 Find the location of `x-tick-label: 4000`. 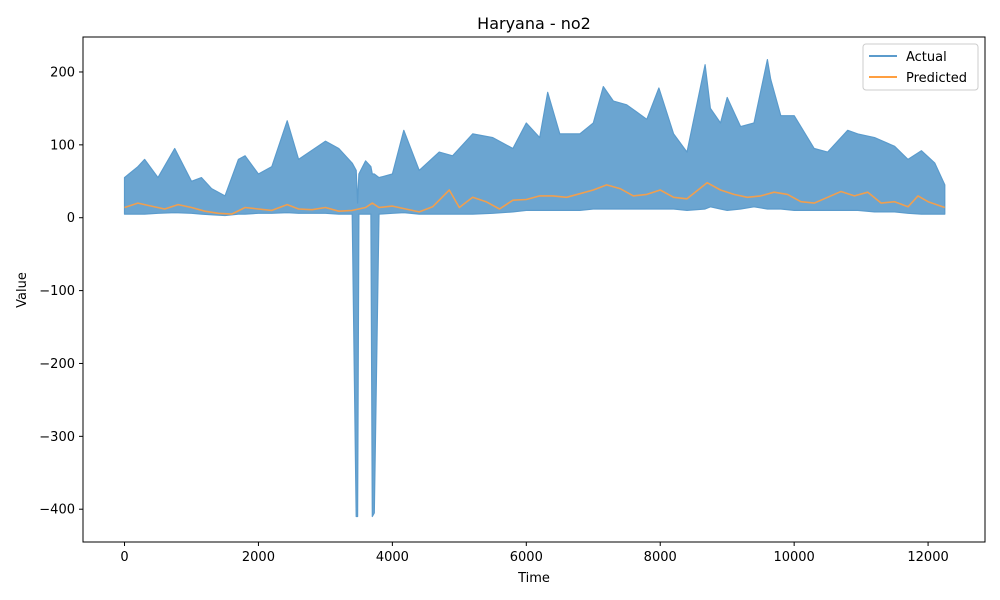

x-tick-label: 4000 is located at coordinates (392, 557).